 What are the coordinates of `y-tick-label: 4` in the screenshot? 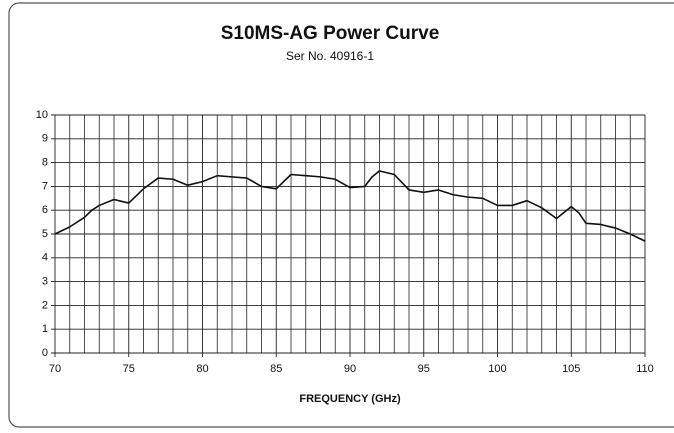 It's located at (45, 258).